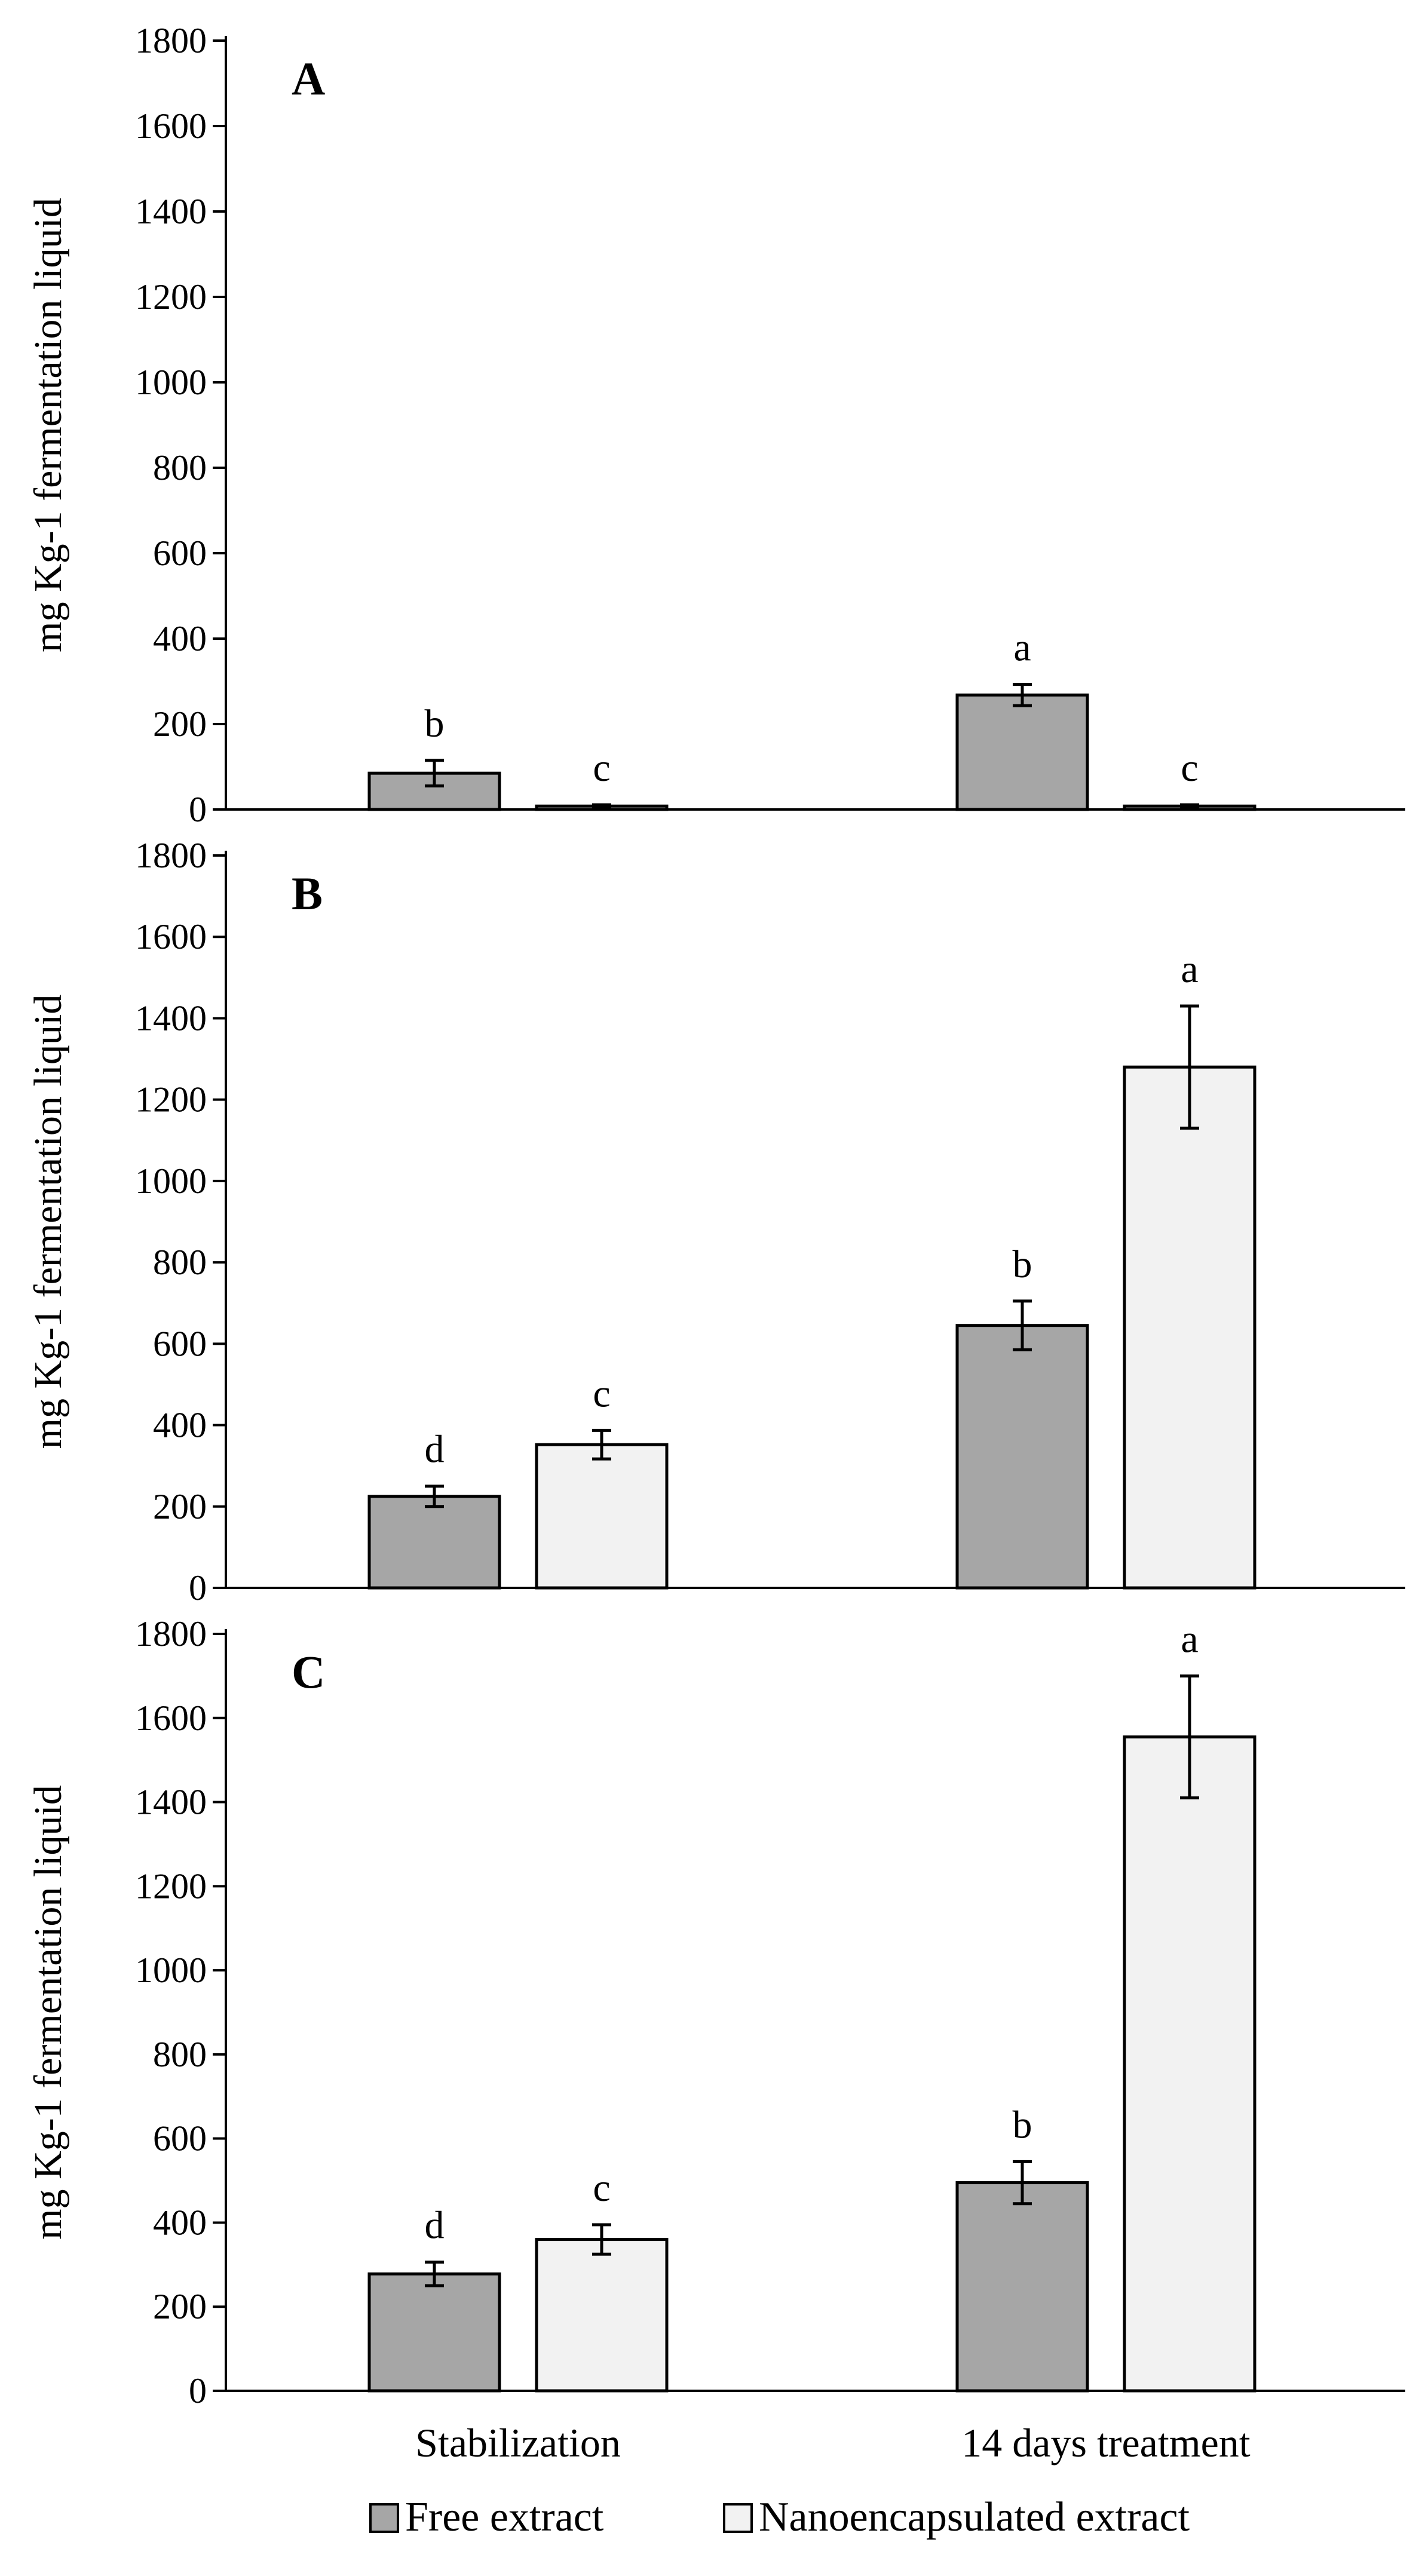 The width and height of the screenshot is (1422, 2576). Describe the element at coordinates (308, 79) in the screenshot. I see `panel-letter: A` at that location.